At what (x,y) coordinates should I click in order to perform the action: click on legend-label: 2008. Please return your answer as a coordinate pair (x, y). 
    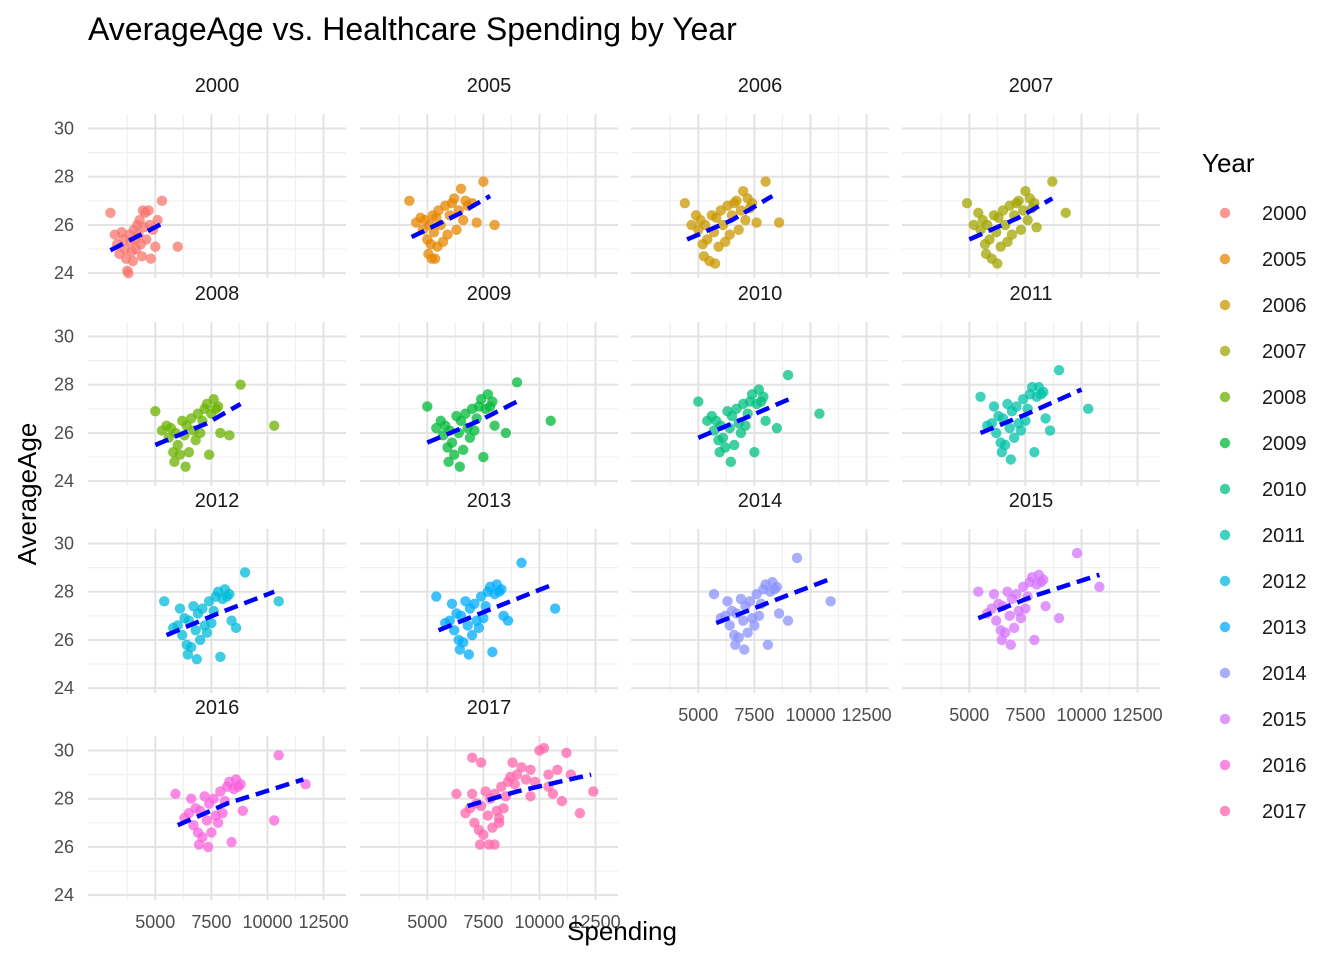
    Looking at the image, I should click on (1284, 398).